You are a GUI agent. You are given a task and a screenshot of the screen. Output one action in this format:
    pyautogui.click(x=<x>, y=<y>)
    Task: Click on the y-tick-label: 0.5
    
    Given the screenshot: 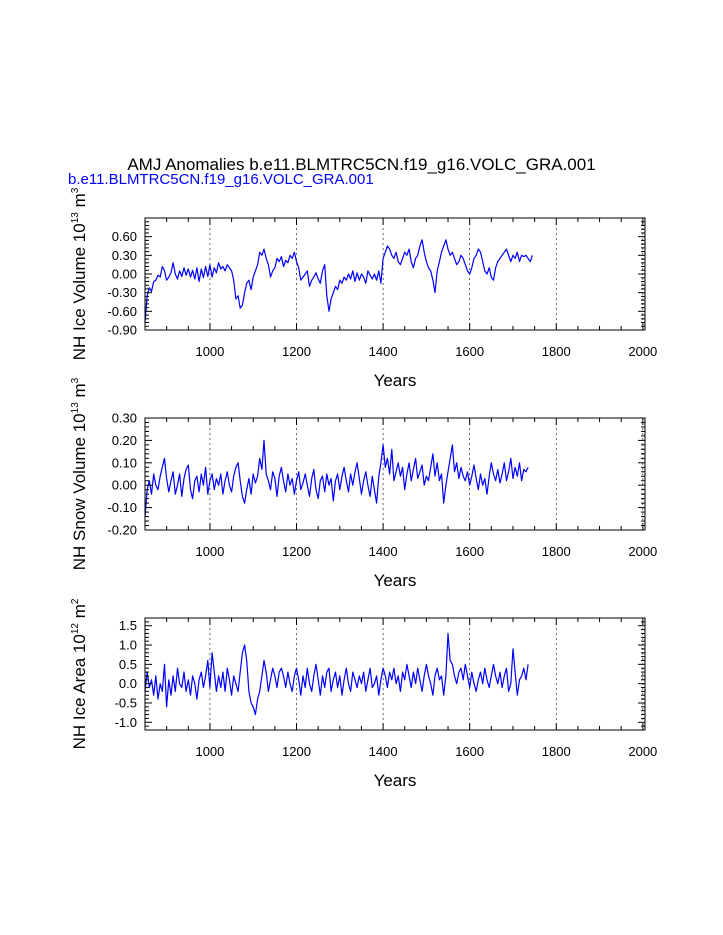 What is the action you would take?
    pyautogui.click(x=128, y=664)
    